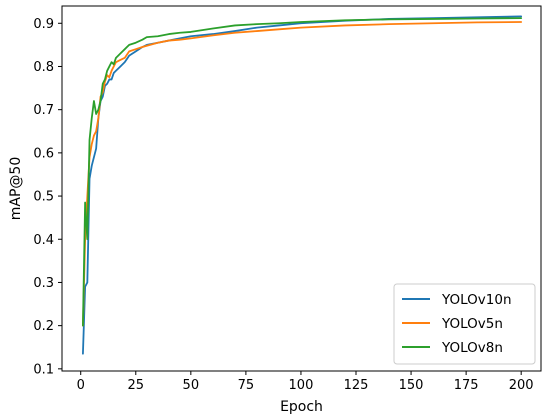 This screenshot has height=418, width=550. I want to click on y-tick-label: 0.7, so click(43, 110).